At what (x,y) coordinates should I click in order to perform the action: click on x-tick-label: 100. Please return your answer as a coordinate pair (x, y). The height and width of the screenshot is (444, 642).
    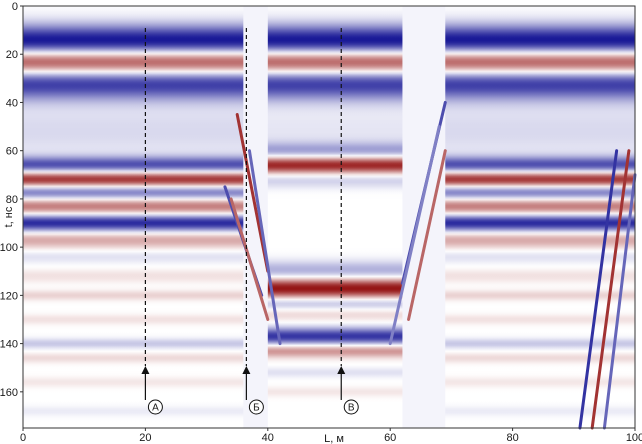
    Looking at the image, I should click on (634, 438).